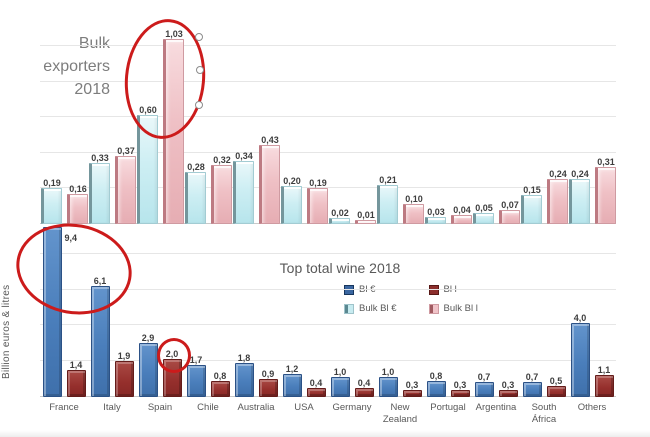  What do you see at coordinates (71, 237) in the screenshot?
I see `bar-value-label: 9,4` at bounding box center [71, 237].